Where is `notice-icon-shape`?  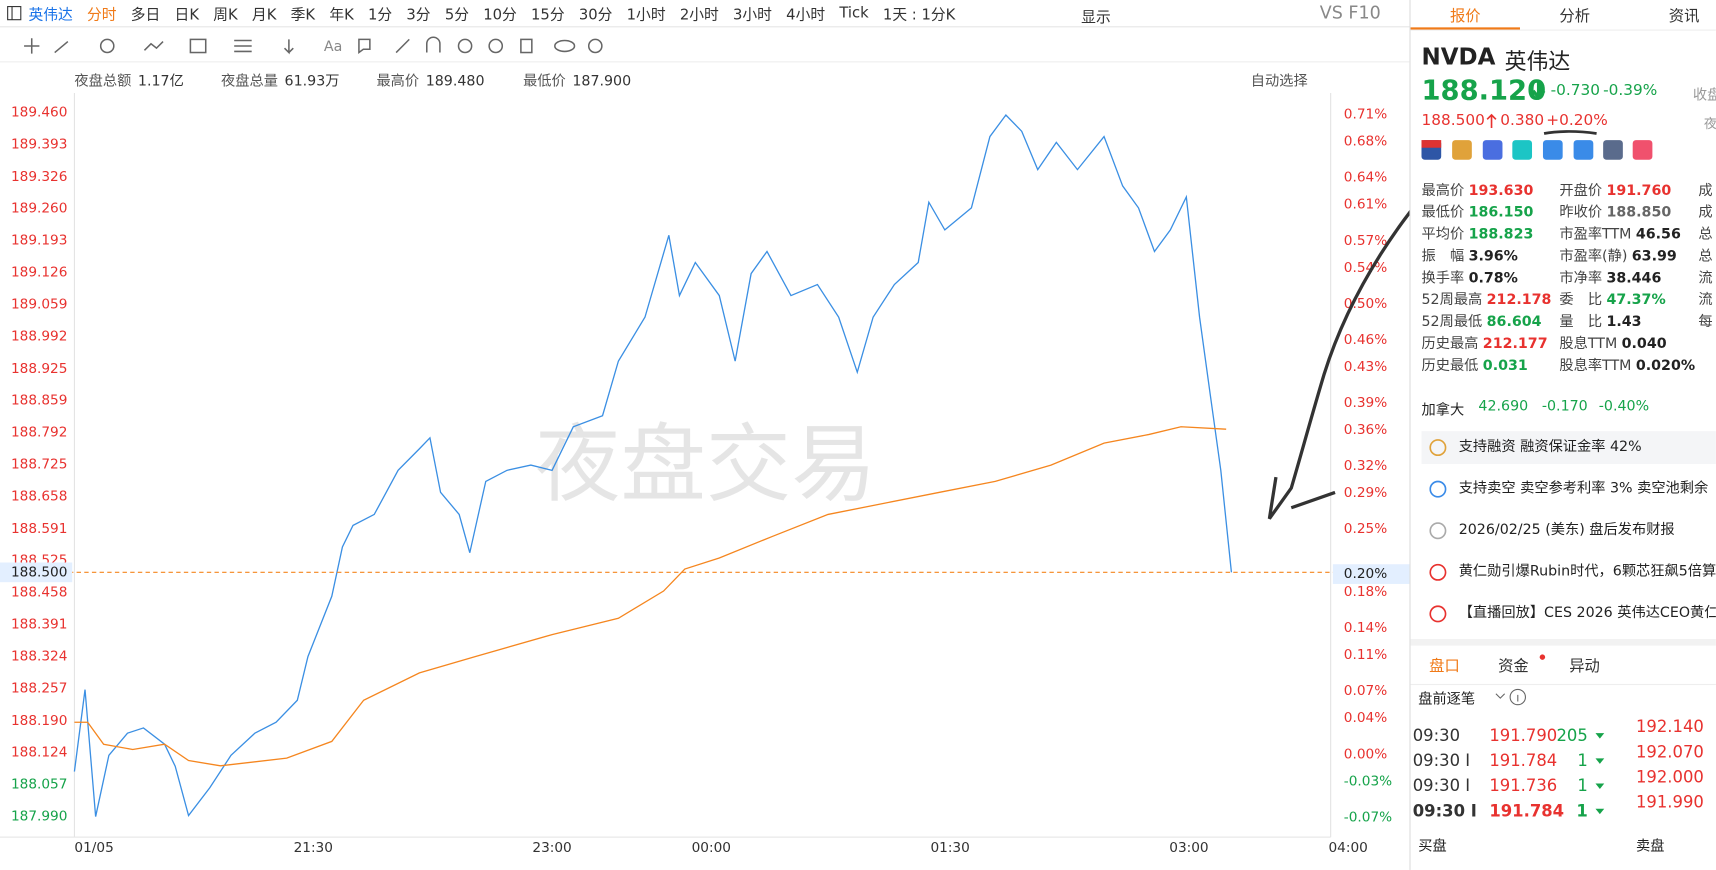
notice-icon-shape is located at coordinates (1438, 614).